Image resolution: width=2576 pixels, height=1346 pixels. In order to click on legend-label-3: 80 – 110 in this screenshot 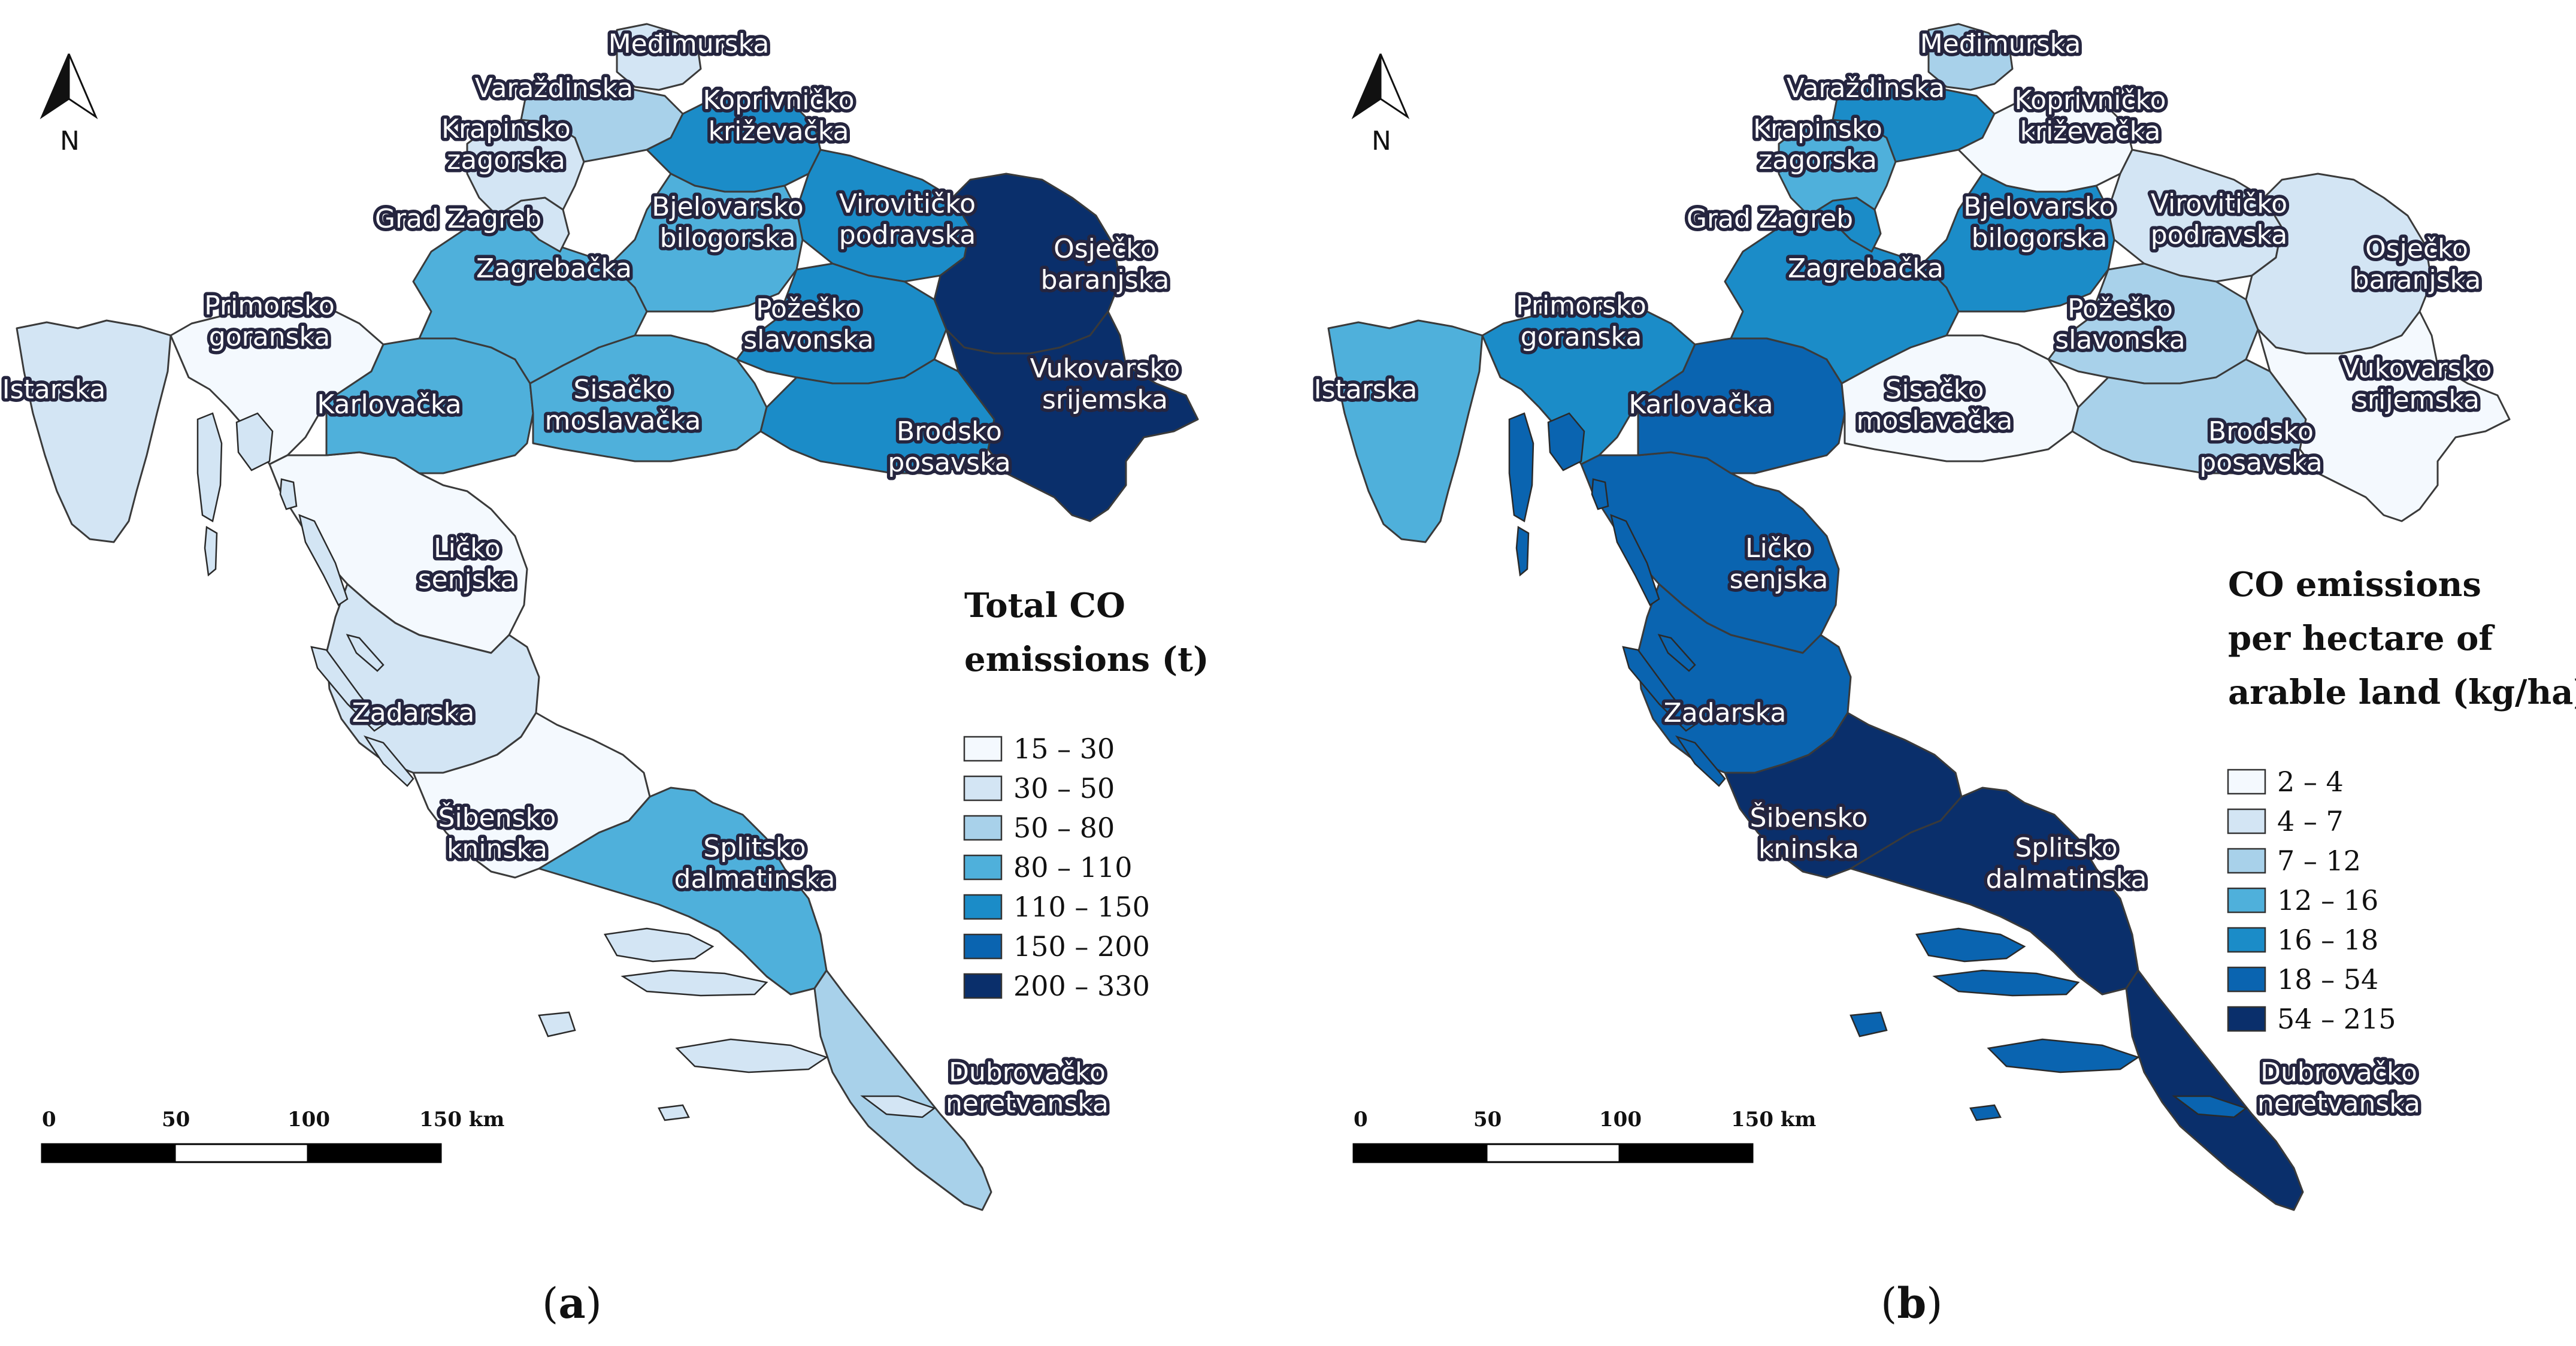, I will do `click(1073, 868)`.